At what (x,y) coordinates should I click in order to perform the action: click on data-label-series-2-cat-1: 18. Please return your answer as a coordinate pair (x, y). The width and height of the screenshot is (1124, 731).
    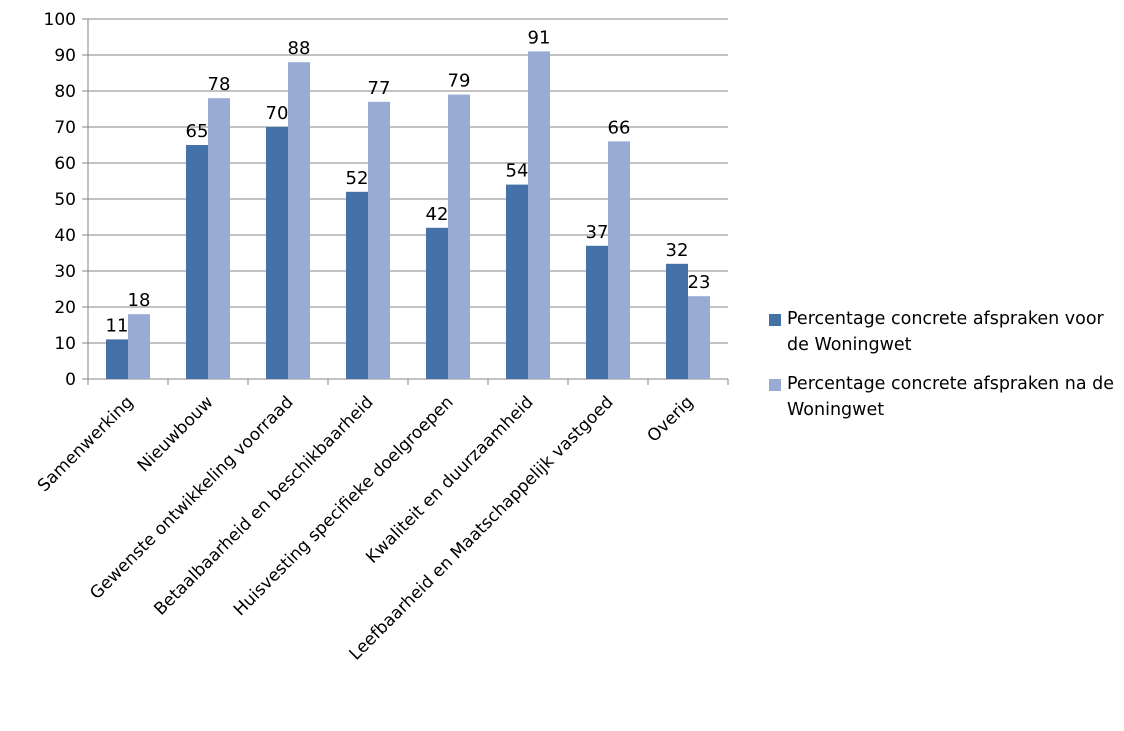
    Looking at the image, I should click on (139, 300).